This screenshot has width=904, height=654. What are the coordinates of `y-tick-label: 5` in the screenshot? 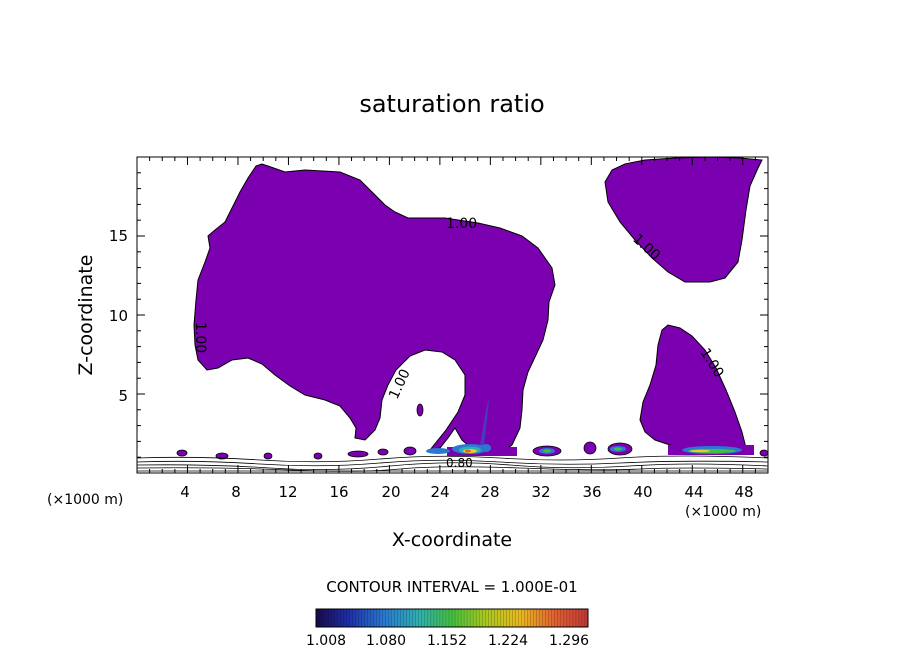 It's located at (123, 396).